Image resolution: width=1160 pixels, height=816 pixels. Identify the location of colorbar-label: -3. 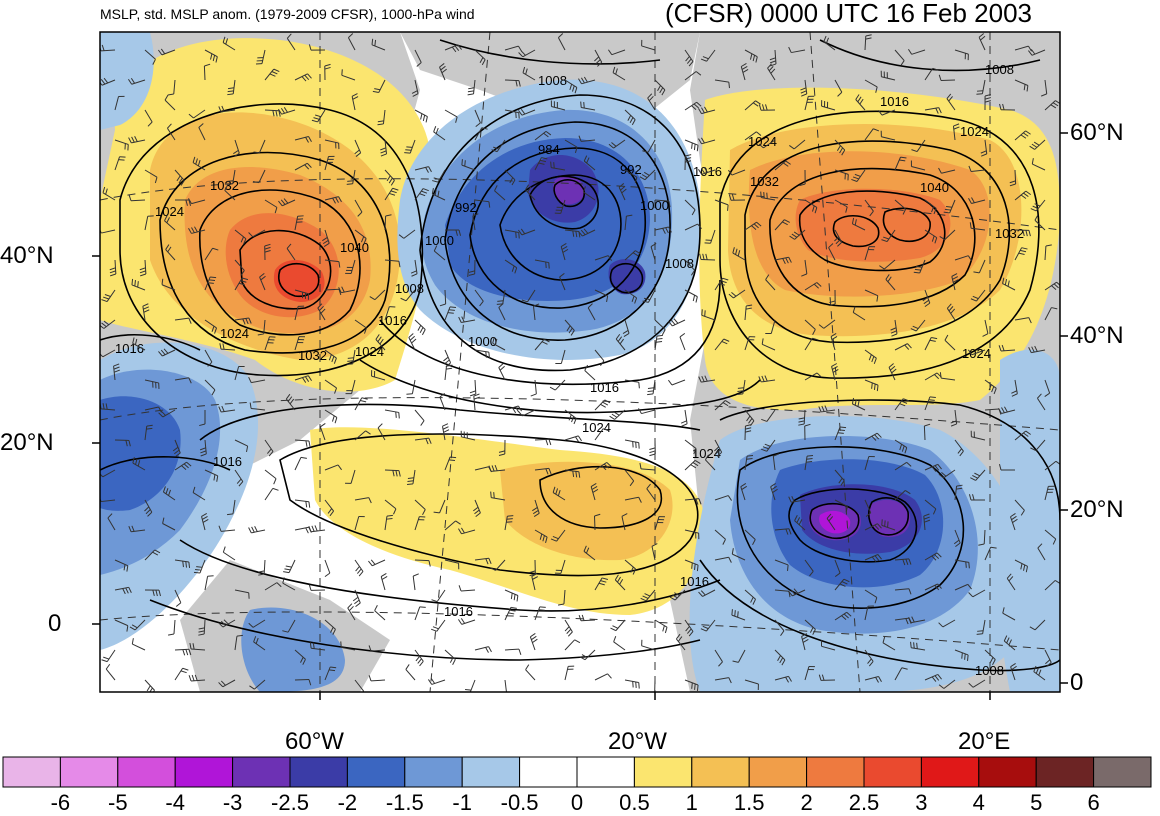
(233, 803).